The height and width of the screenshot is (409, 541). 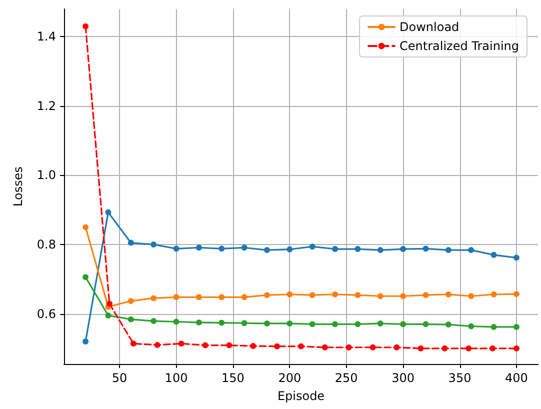 I want to click on y-tick-label: 1.0, so click(x=46, y=175).